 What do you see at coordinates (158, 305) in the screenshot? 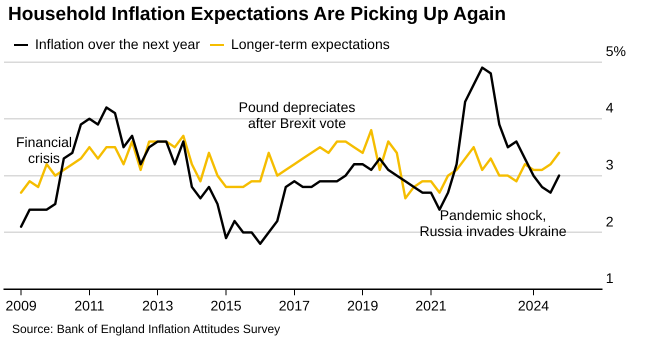
I see `x-tick-label: 2013` at bounding box center [158, 305].